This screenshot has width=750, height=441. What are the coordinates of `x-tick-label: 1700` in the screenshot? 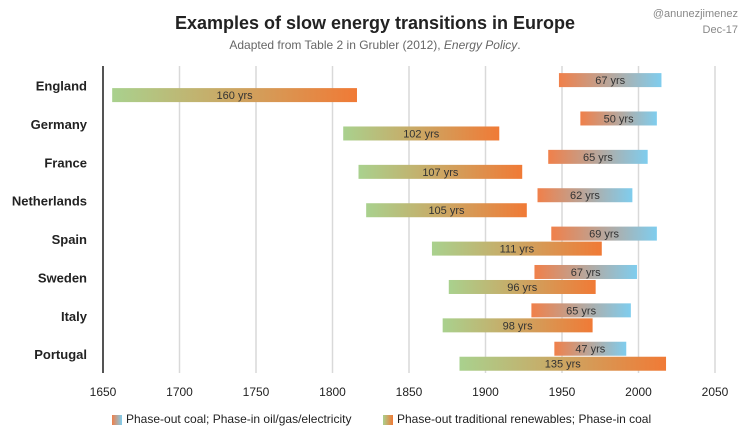 It's located at (179, 392).